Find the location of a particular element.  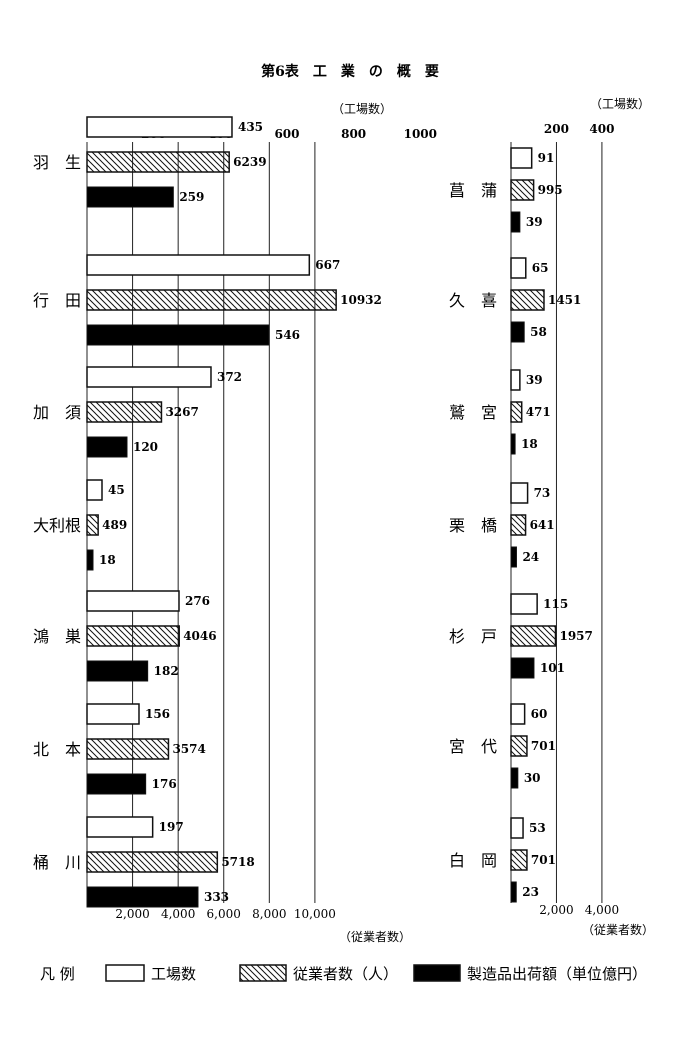

data-label-shipments: 24 is located at coordinates (530, 557).